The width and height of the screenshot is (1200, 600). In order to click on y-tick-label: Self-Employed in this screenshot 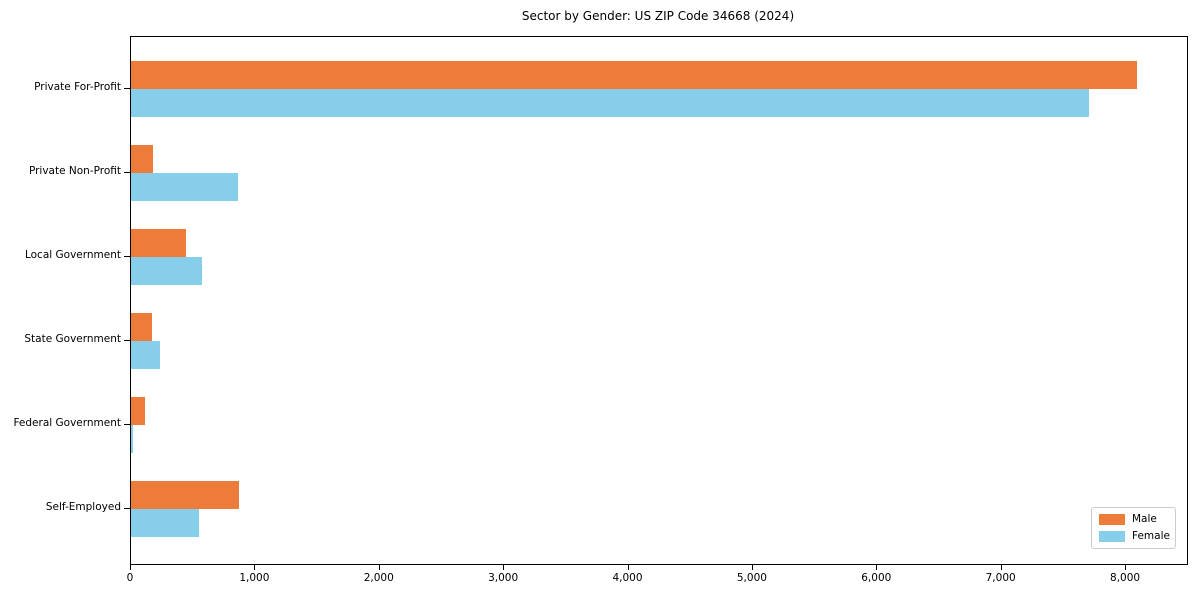, I will do `click(83, 507)`.